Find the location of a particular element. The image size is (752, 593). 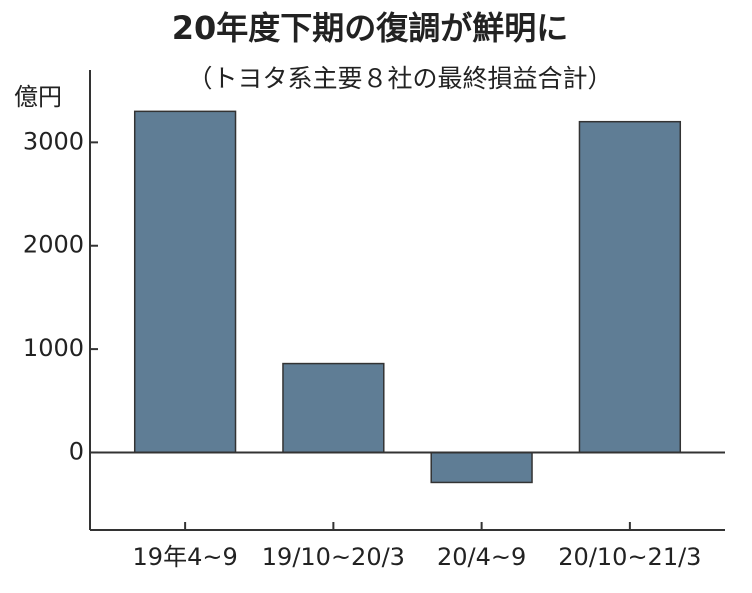

chart-title: 20年度下期の復調が鮮明に is located at coordinates (370, 28).